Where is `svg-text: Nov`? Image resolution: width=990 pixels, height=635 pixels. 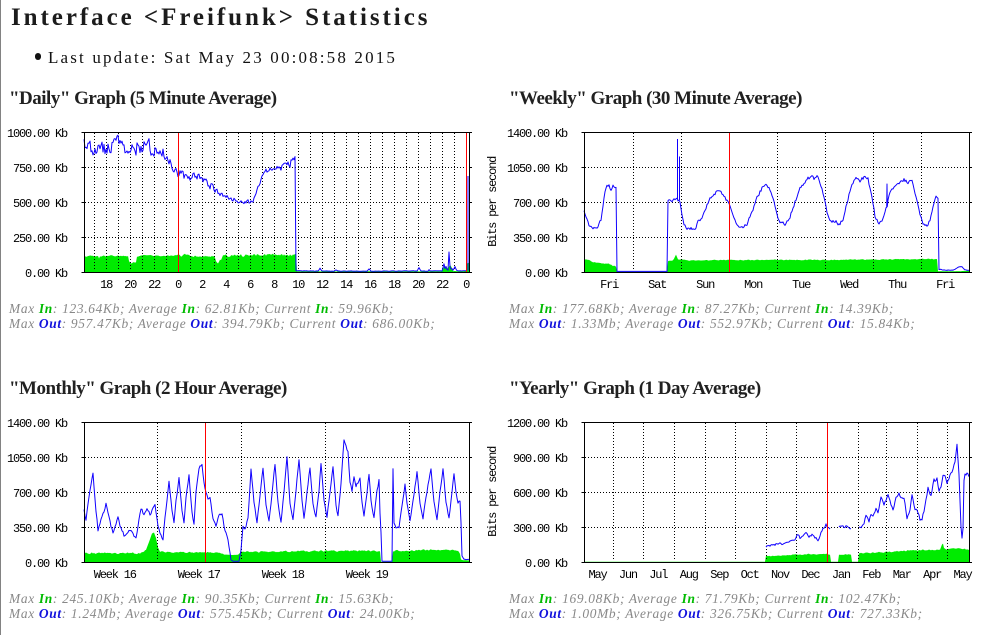
svg-text: Nov is located at coordinates (780, 575).